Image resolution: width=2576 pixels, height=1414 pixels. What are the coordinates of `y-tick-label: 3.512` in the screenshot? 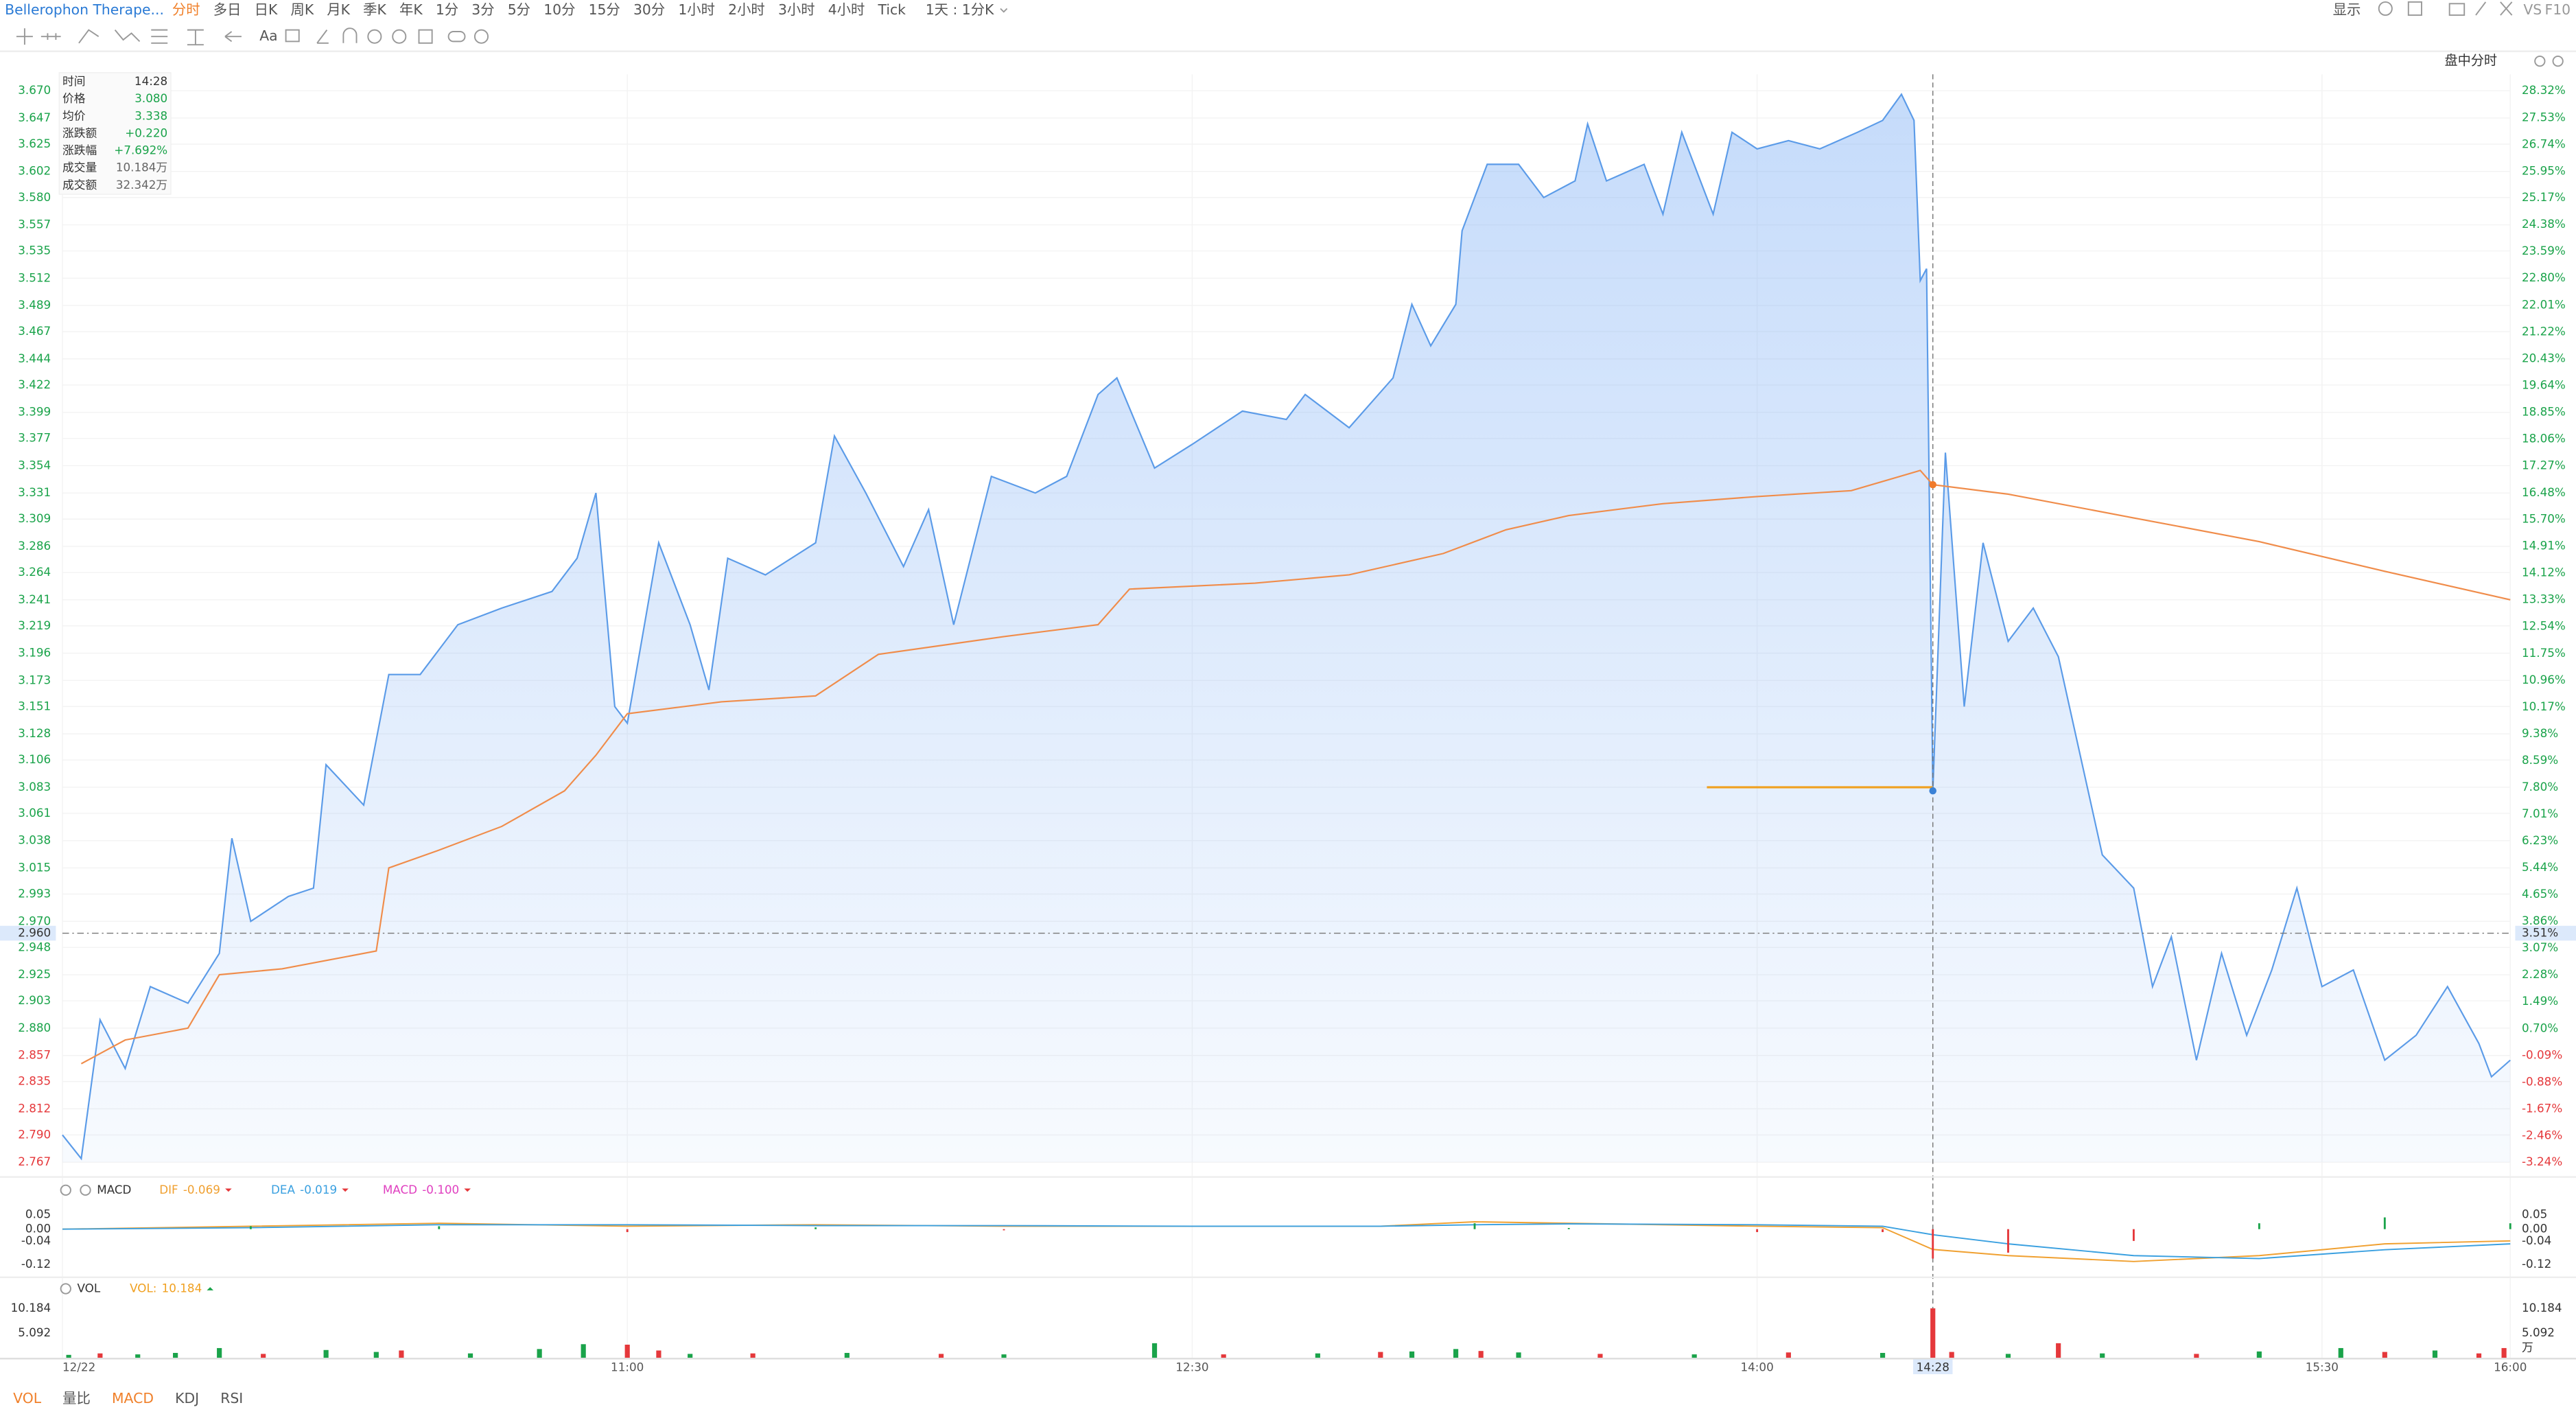 It's located at (34, 277).